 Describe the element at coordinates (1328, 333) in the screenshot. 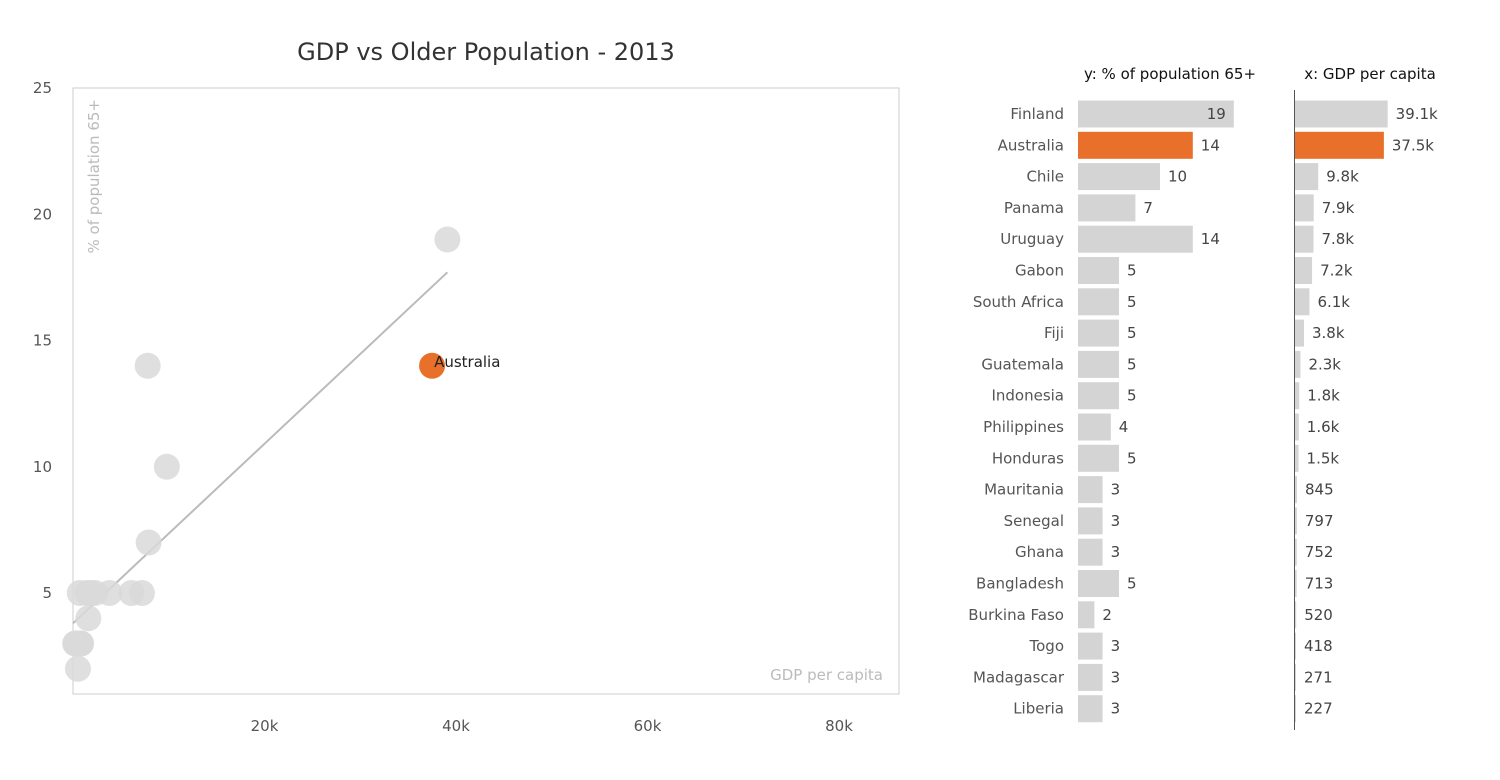

I see `x-bar-value: 3.8k` at that location.